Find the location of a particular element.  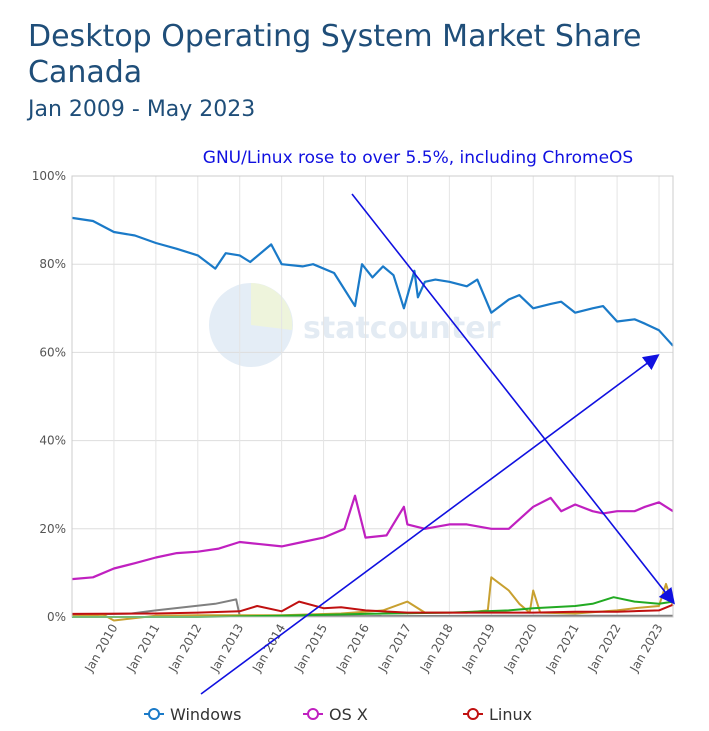

x-tick-label: Jan 2022 is located at coordinates (604, 649).